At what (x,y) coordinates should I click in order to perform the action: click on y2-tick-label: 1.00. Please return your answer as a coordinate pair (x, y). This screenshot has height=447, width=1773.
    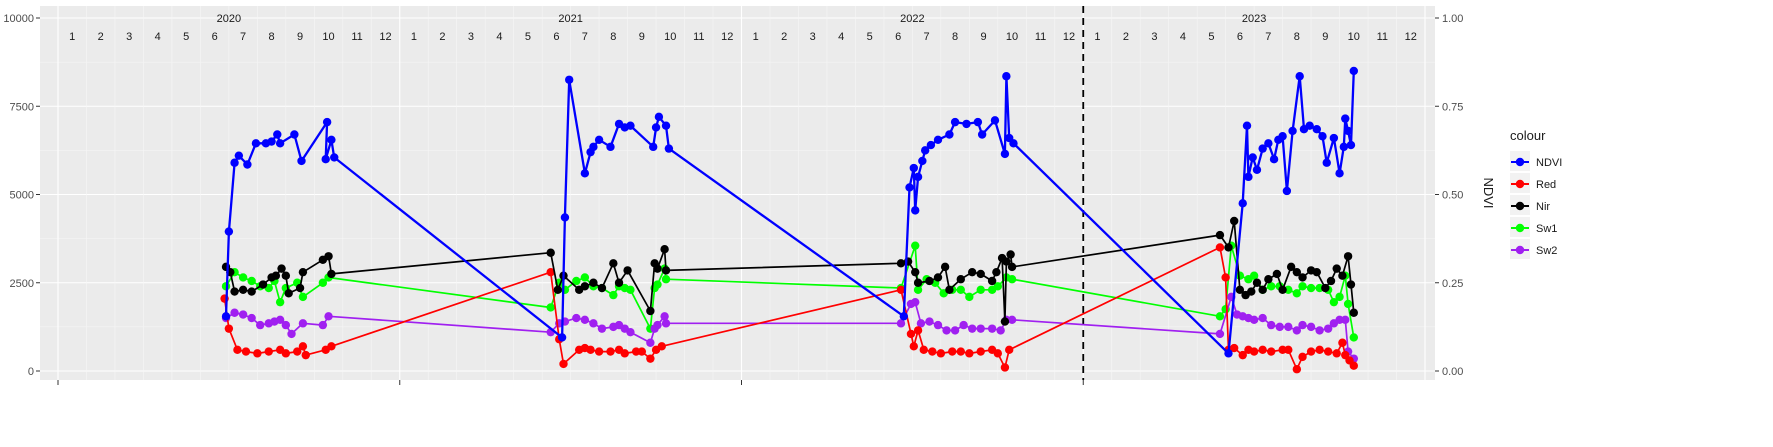
    Looking at the image, I should click on (1452, 19).